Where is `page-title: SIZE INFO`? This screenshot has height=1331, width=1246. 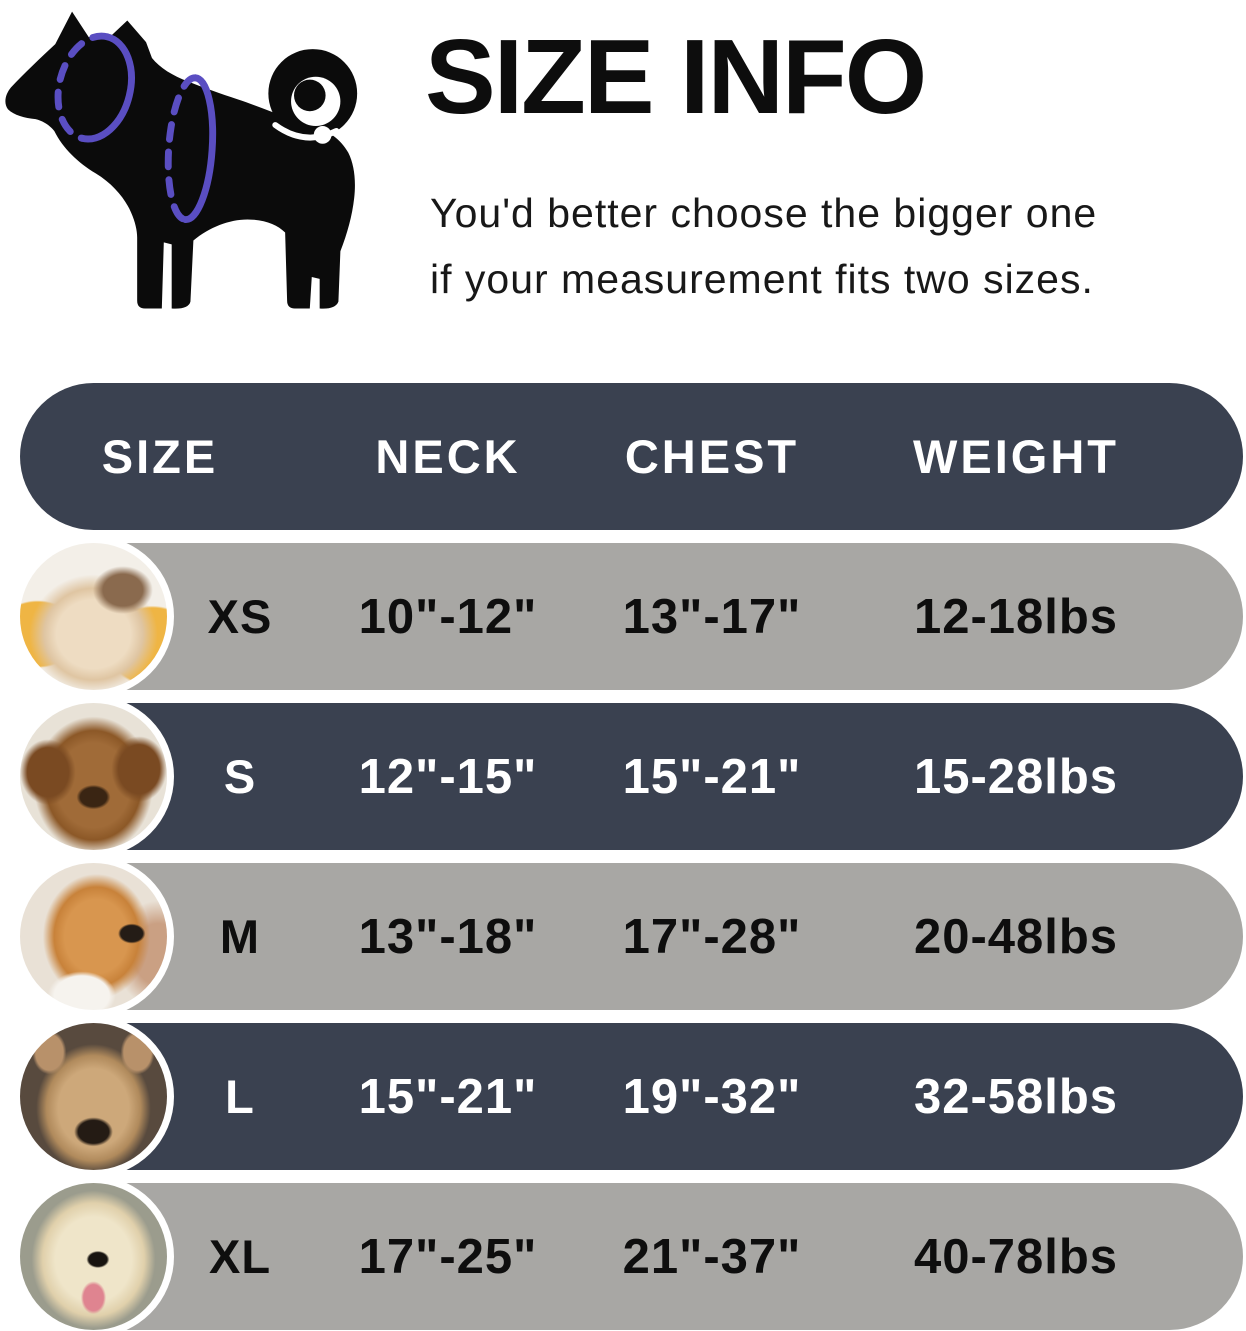
page-title: SIZE INFO is located at coordinates (676, 77).